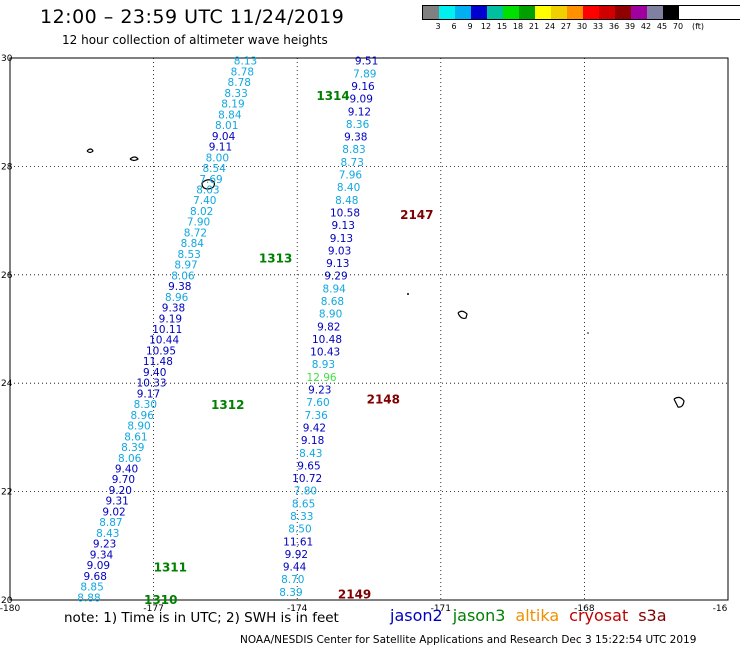 This screenshot has height=650, width=740. What do you see at coordinates (316, 416) in the screenshot?
I see `wave-height-label: 7.36` at bounding box center [316, 416].